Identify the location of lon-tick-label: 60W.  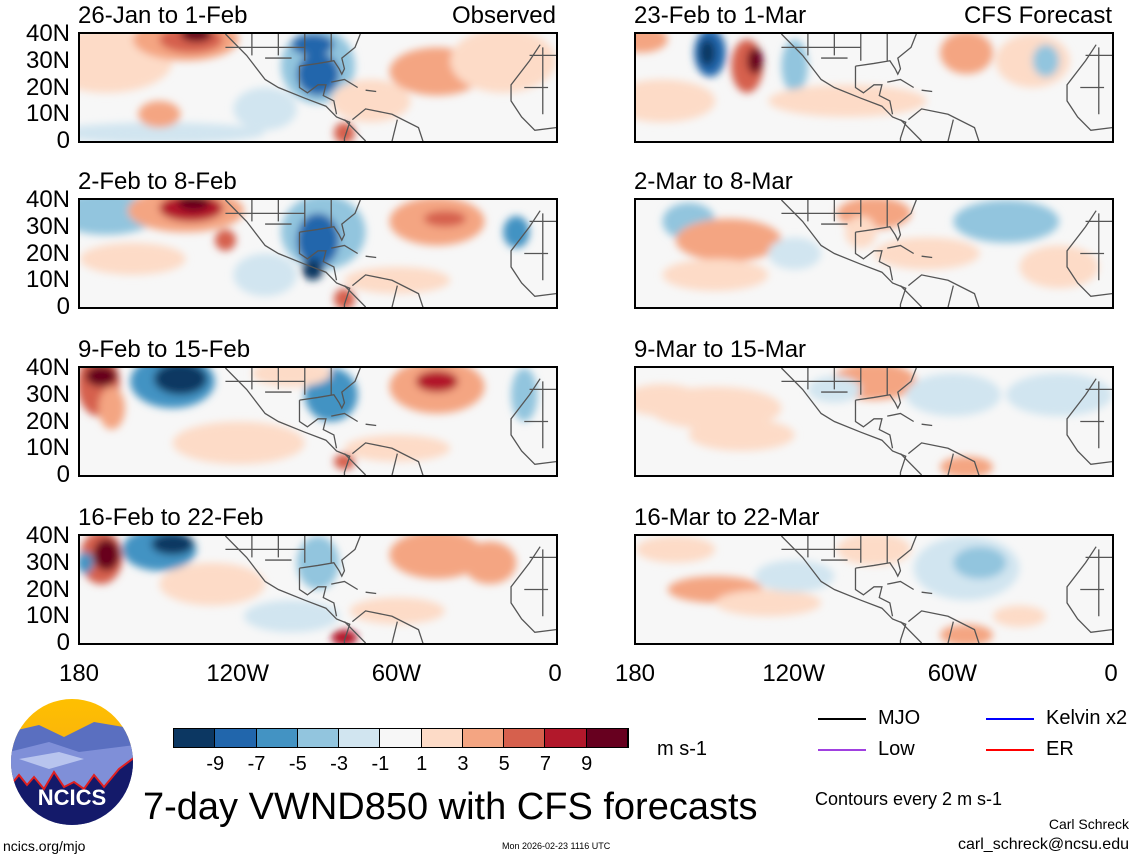
(396, 673).